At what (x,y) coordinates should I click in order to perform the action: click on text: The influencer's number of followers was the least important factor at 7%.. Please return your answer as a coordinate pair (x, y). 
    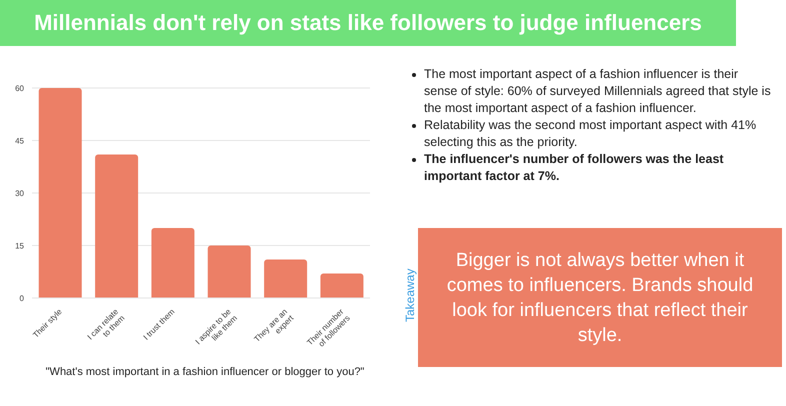
    Looking at the image, I should click on (574, 168).